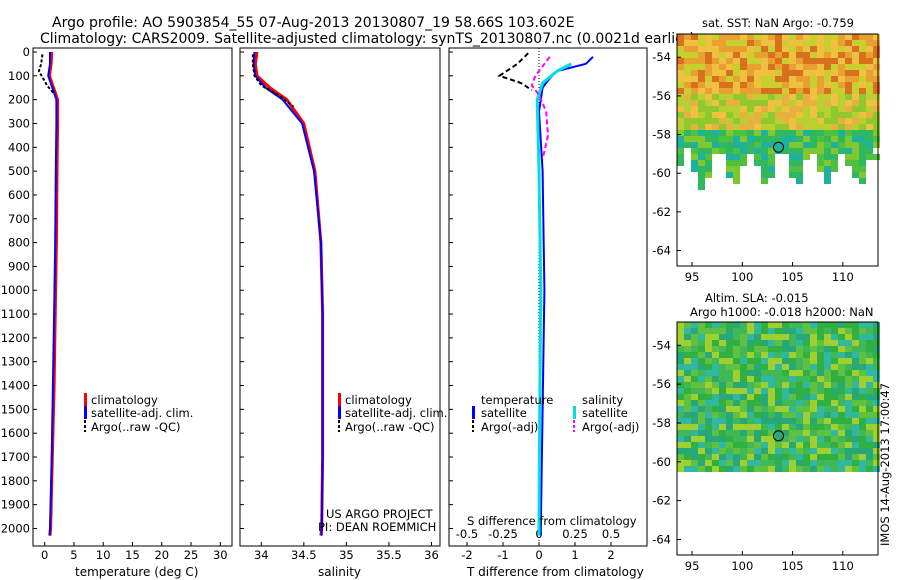  Describe the element at coordinates (346, 552) in the screenshot. I see `salinity-tick-labels: 34 34.5 35 35.5 36` at that location.